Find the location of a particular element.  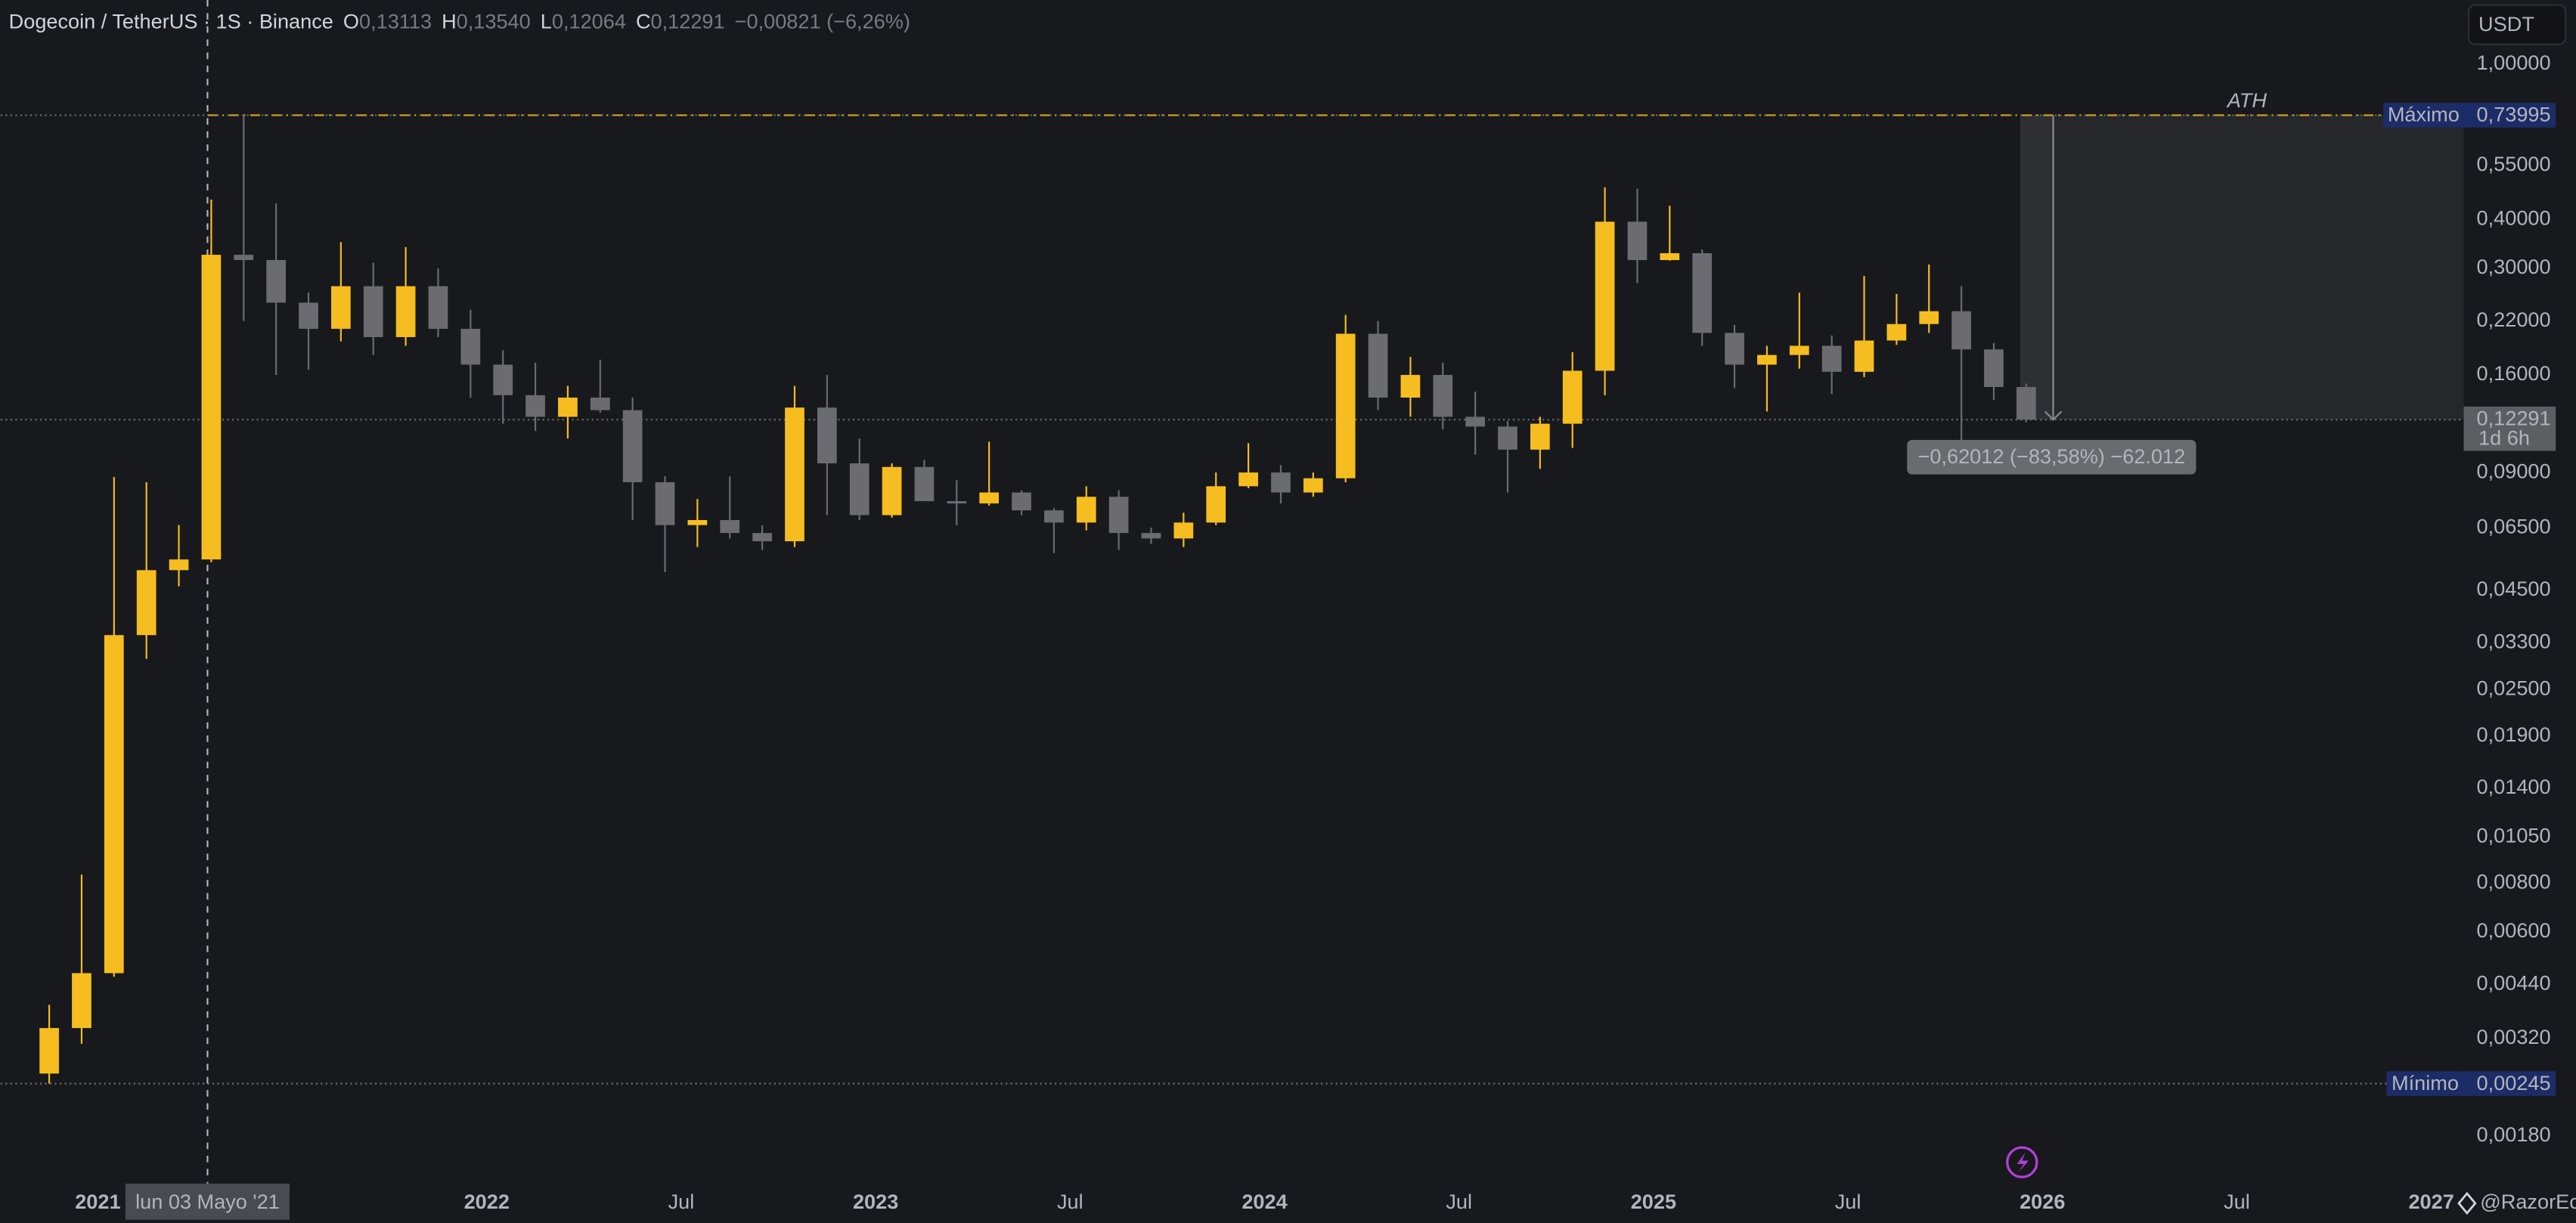

change: −0,00821 (−6,26%) is located at coordinates (823, 21).